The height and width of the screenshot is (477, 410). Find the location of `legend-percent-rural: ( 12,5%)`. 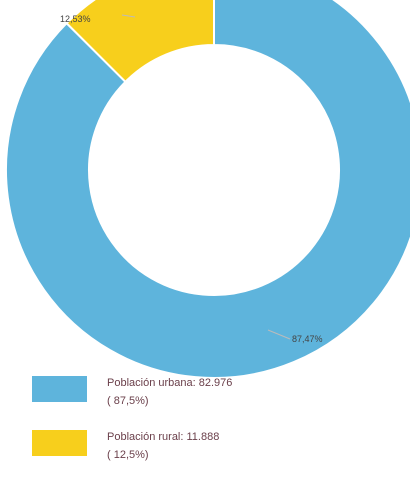

legend-percent-rural: ( 12,5%) is located at coordinates (128, 455).